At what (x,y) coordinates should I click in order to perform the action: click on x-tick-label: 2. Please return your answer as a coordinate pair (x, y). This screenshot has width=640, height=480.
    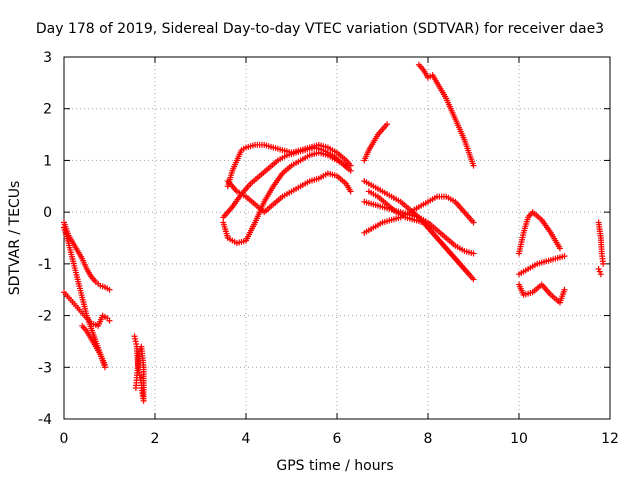
    Looking at the image, I should click on (155, 439).